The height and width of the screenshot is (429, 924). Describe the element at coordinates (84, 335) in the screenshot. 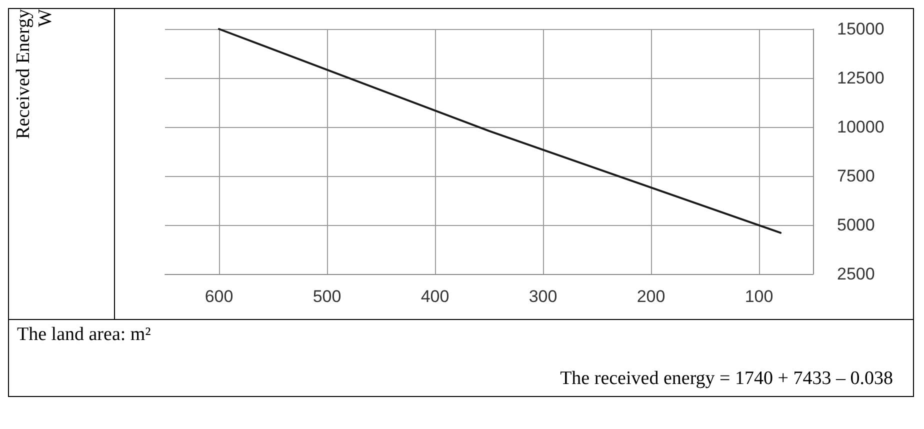

I see `x-axis-title: The land area: m²` at that location.